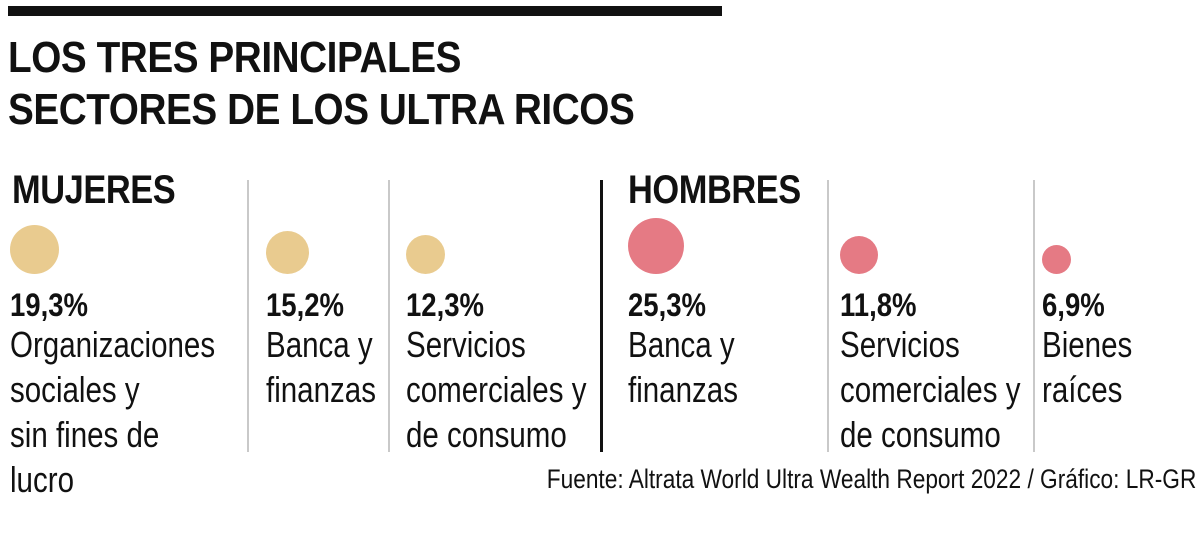 The image size is (1200, 533). I want to click on percent-value: 15,2%, so click(305, 305).